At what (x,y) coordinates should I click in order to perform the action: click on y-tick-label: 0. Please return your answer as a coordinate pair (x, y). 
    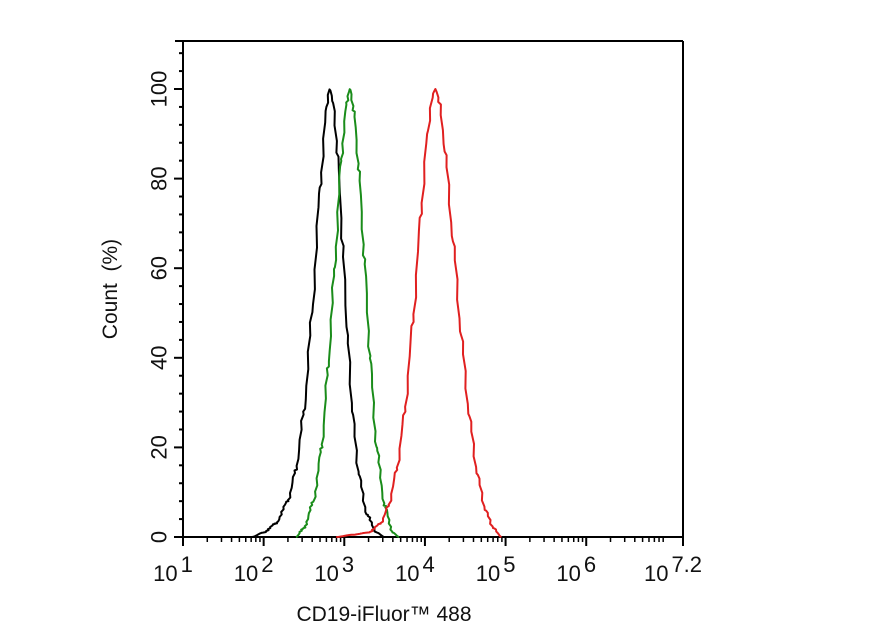
    Looking at the image, I should click on (159, 537).